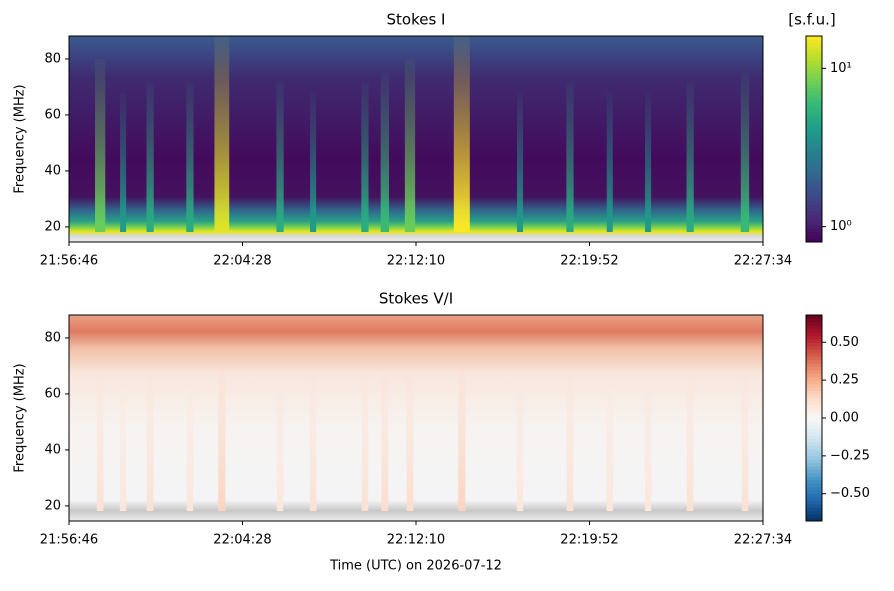  I want to click on colorbar-tick-label: 10⁰, so click(841, 226).